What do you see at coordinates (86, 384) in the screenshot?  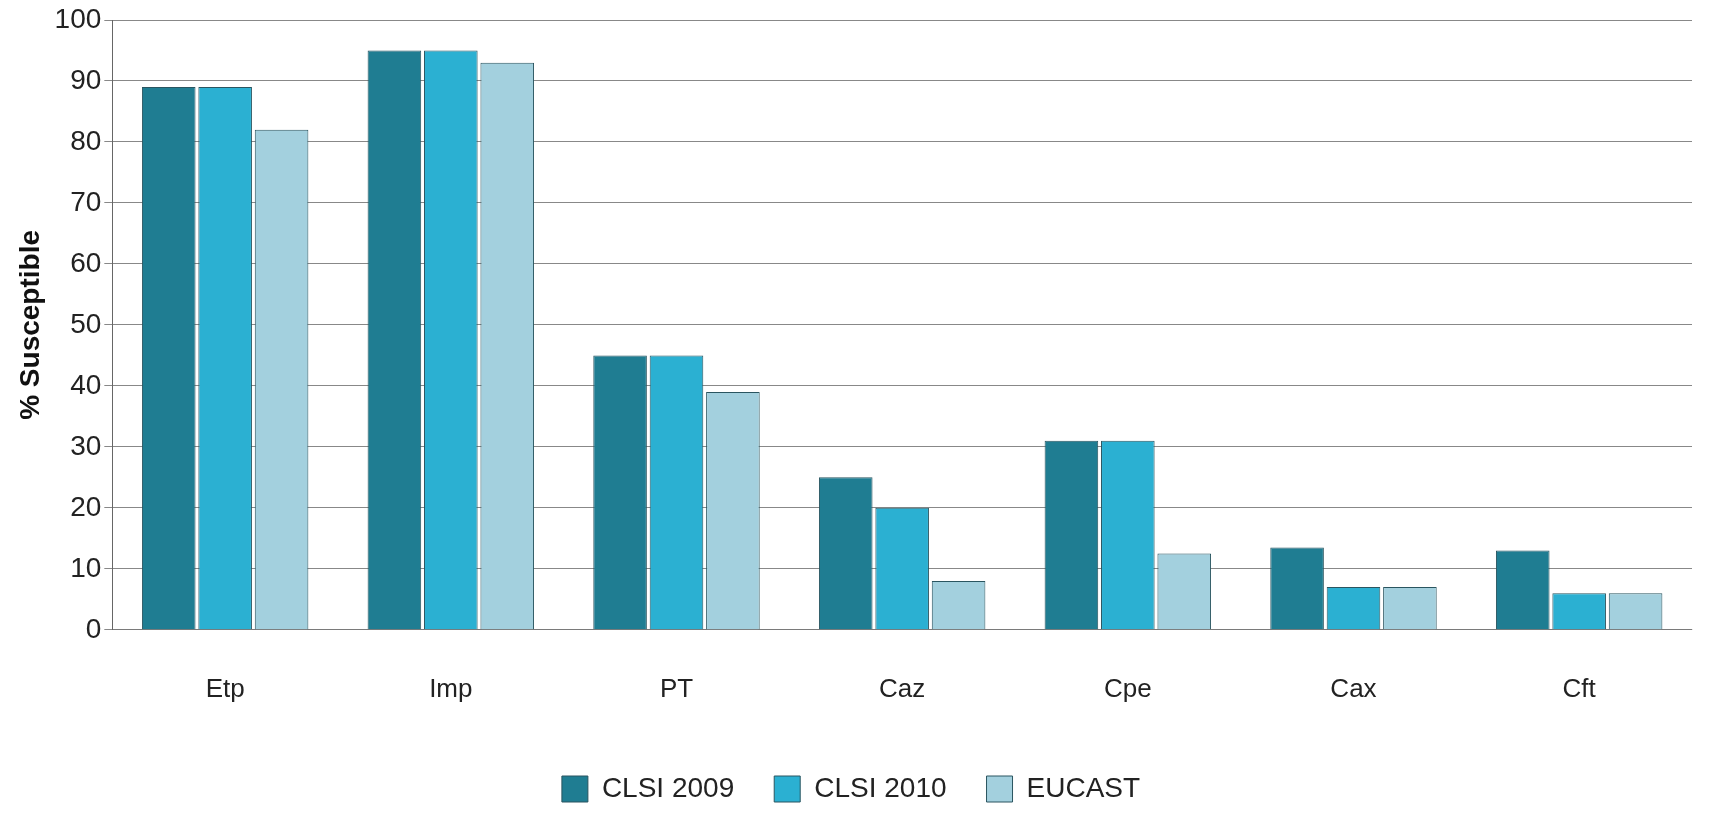 I see `y-tick-label: 40` at bounding box center [86, 384].